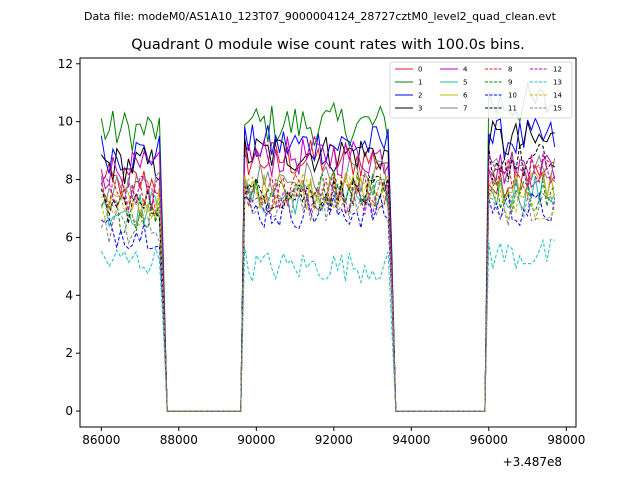  What do you see at coordinates (69, 237) in the screenshot?
I see `y-tick-label: 6` at bounding box center [69, 237].